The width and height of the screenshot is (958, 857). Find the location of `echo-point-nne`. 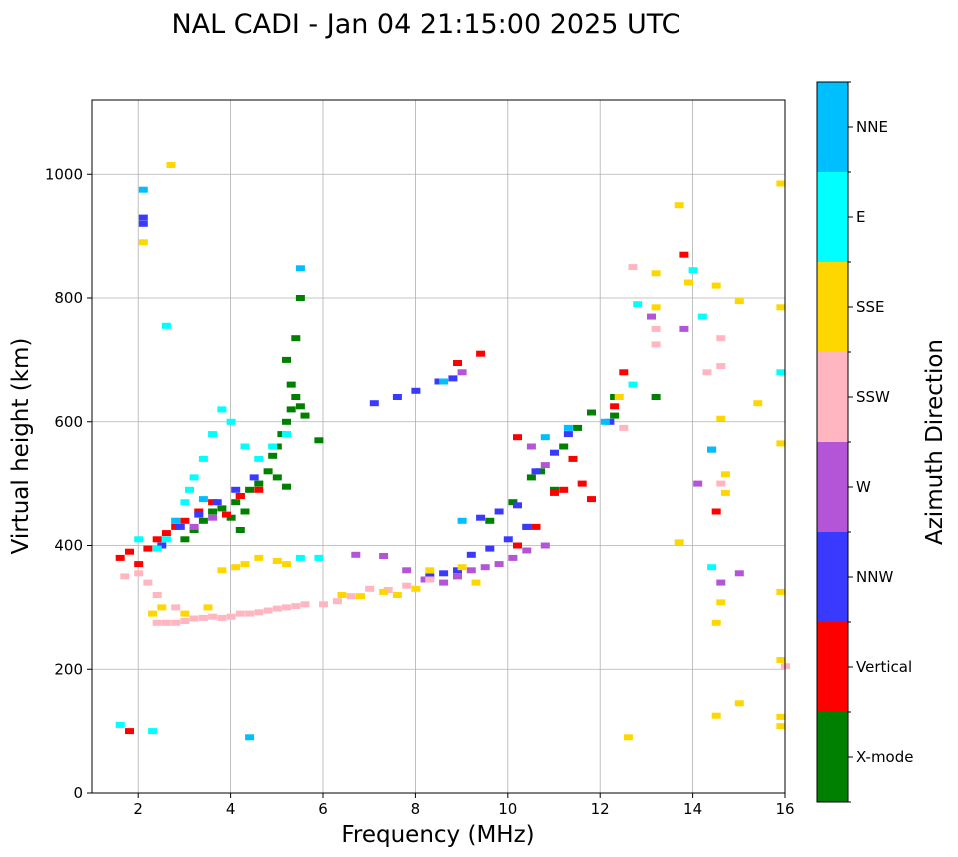

echo-point-nne is located at coordinates (143, 189).